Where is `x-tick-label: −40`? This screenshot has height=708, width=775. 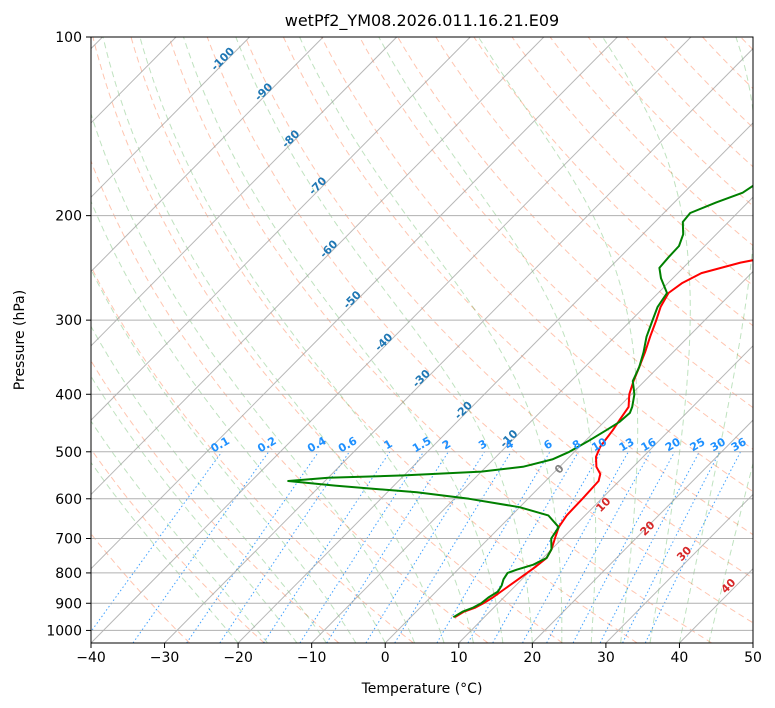
x-tick-label: −40 is located at coordinates (91, 658).